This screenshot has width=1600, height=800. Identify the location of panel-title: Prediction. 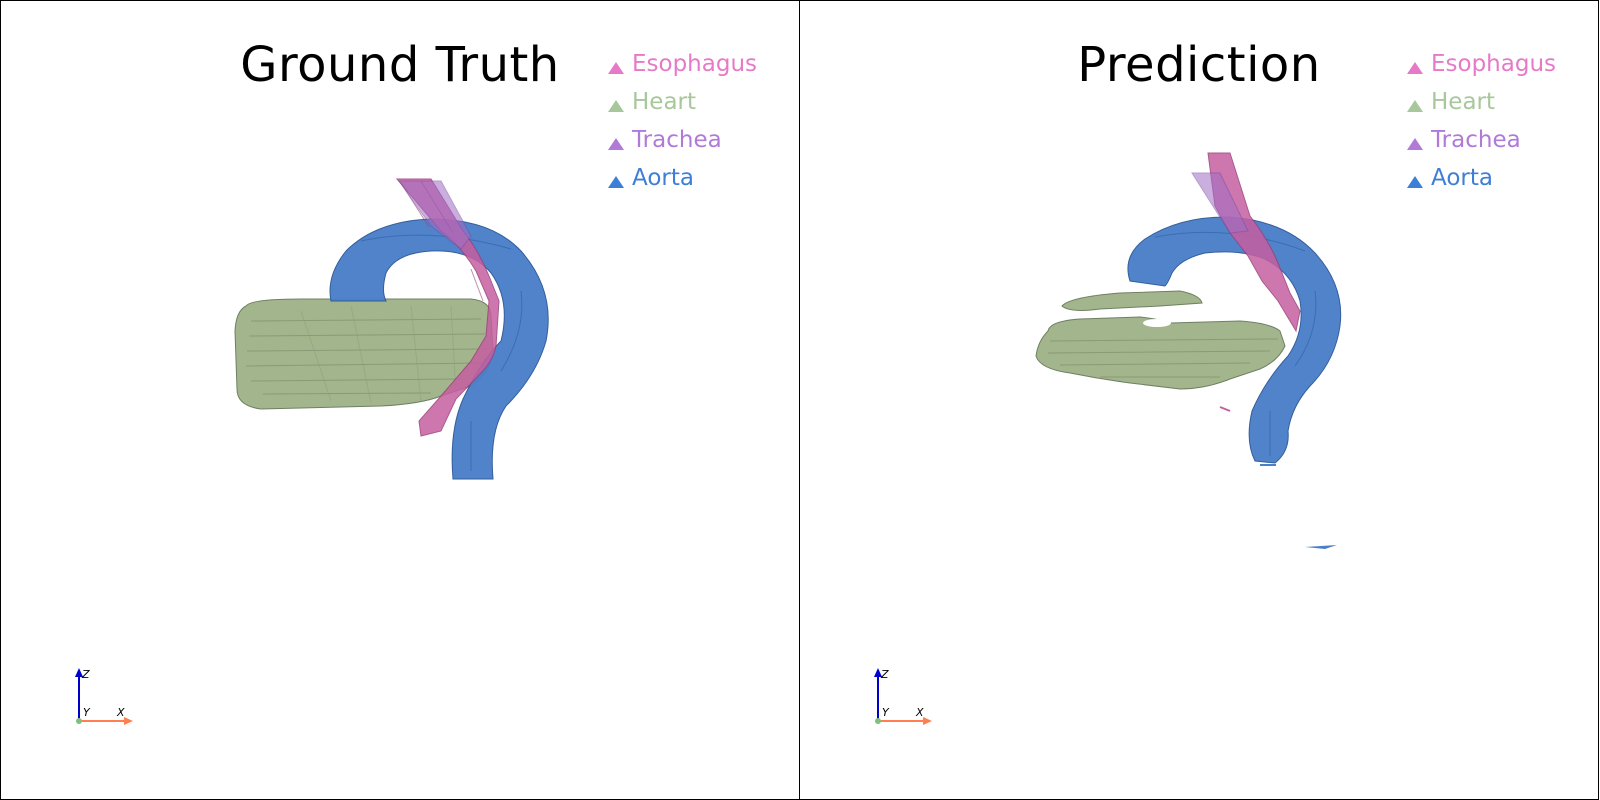
(1199, 65).